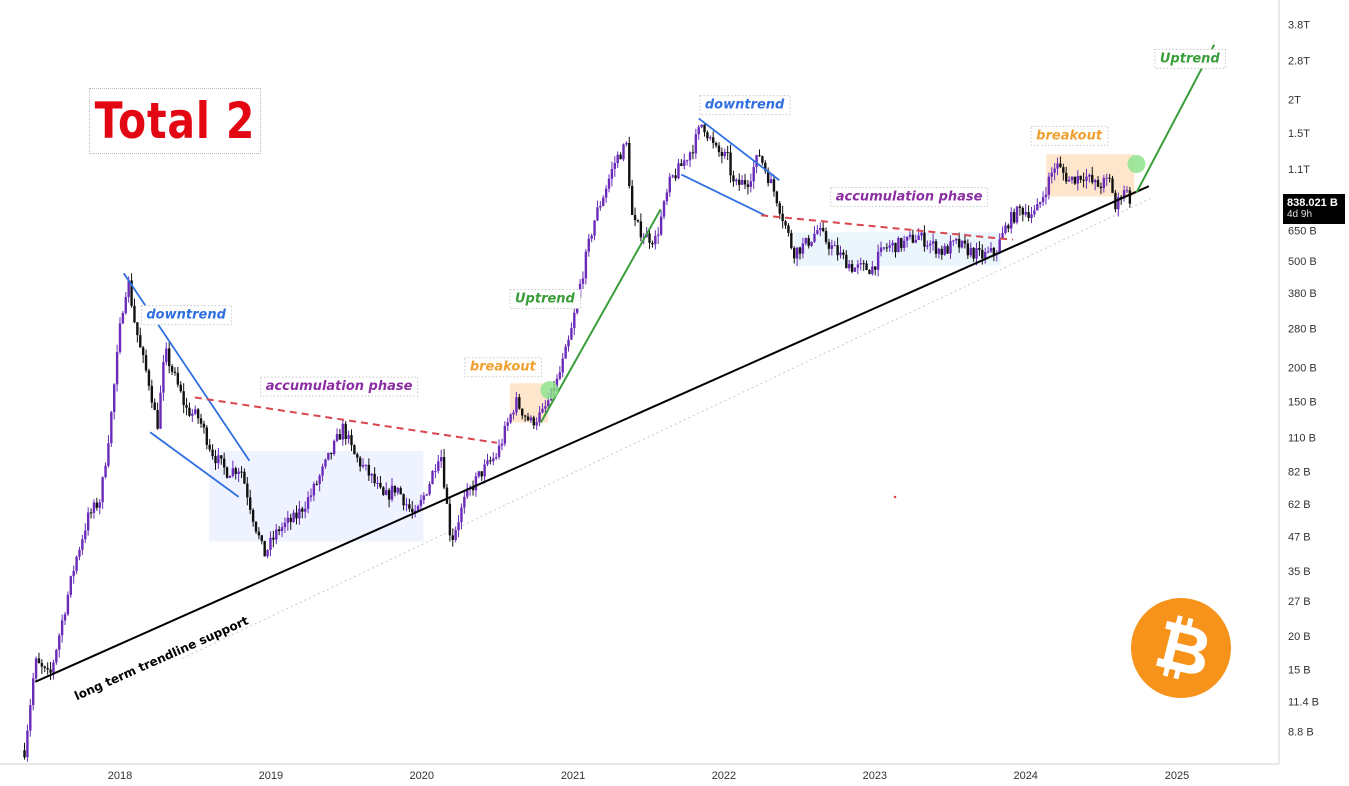 This screenshot has width=1349, height=786. What do you see at coordinates (545, 299) in the screenshot?
I see `annotation-uptrend: Uptrend` at bounding box center [545, 299].